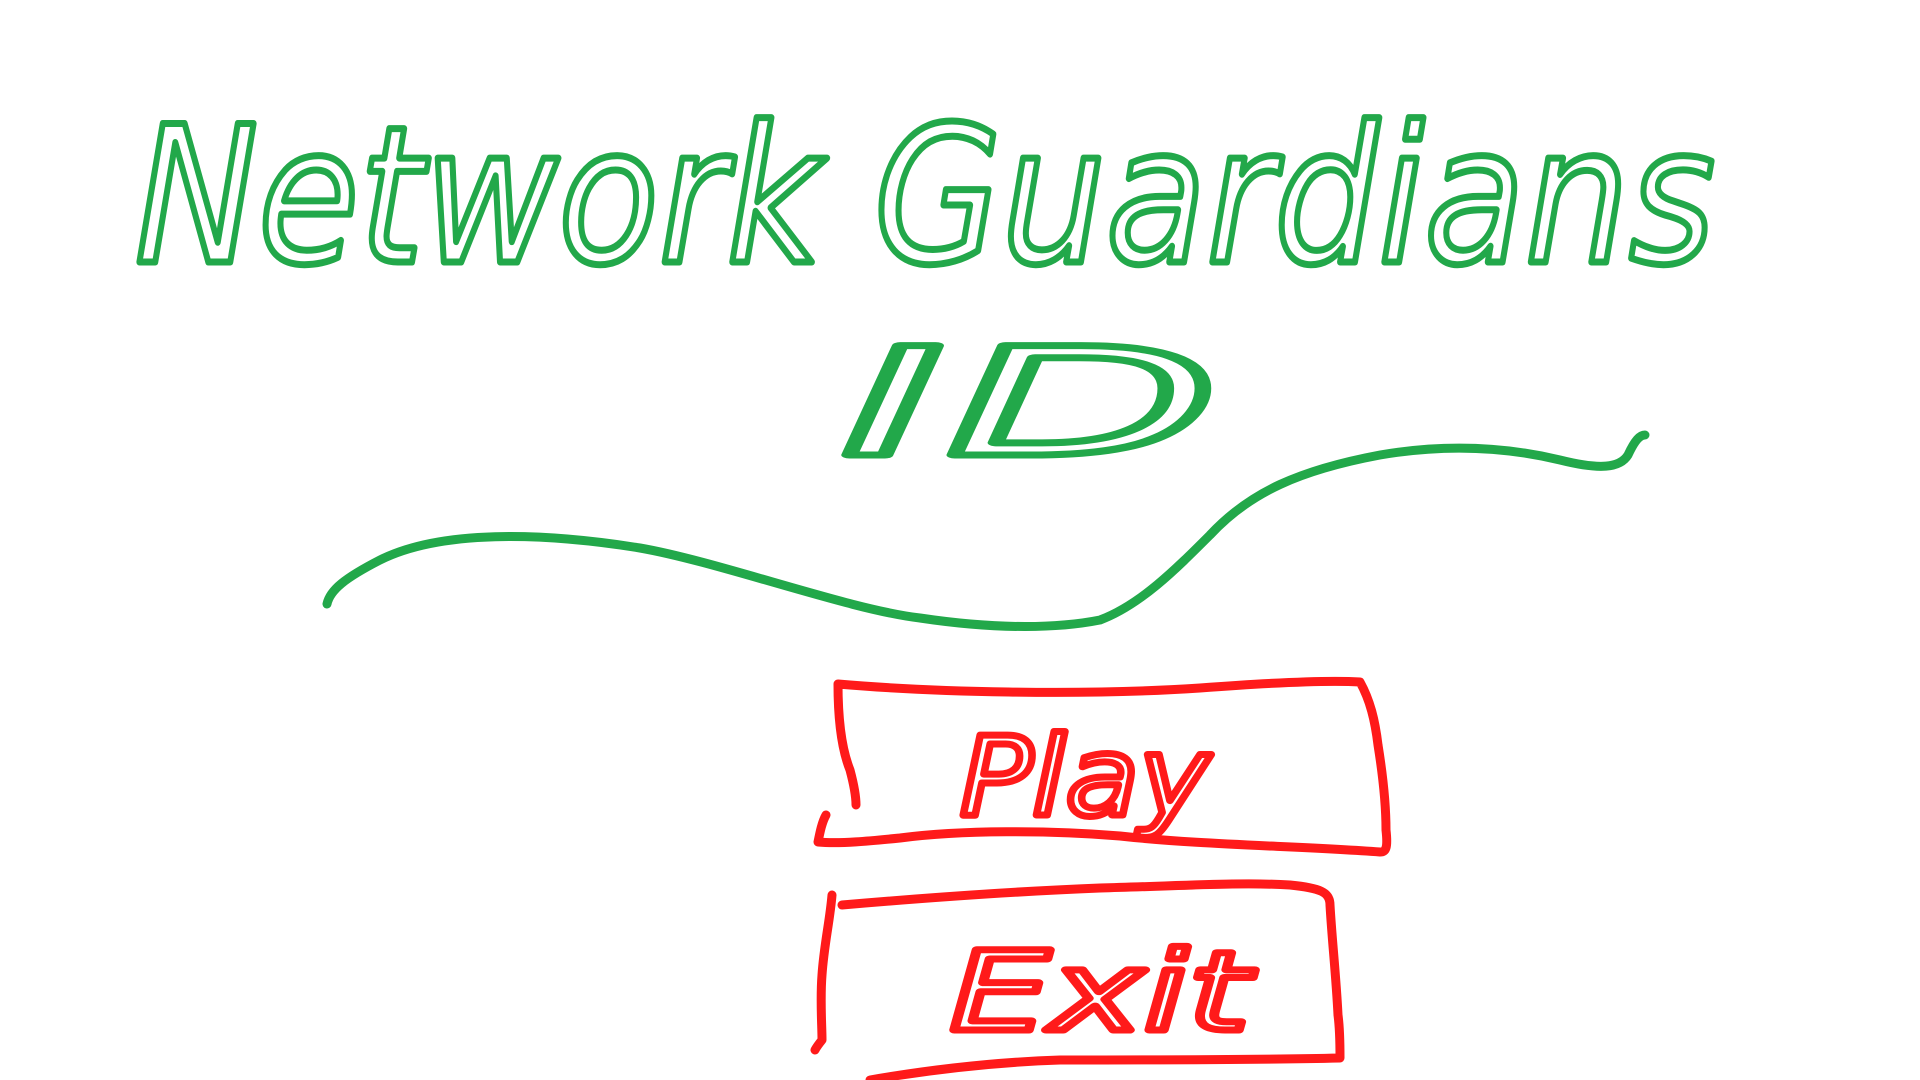  I want to click on exit-button-label: Exit, so click(1103, 992).